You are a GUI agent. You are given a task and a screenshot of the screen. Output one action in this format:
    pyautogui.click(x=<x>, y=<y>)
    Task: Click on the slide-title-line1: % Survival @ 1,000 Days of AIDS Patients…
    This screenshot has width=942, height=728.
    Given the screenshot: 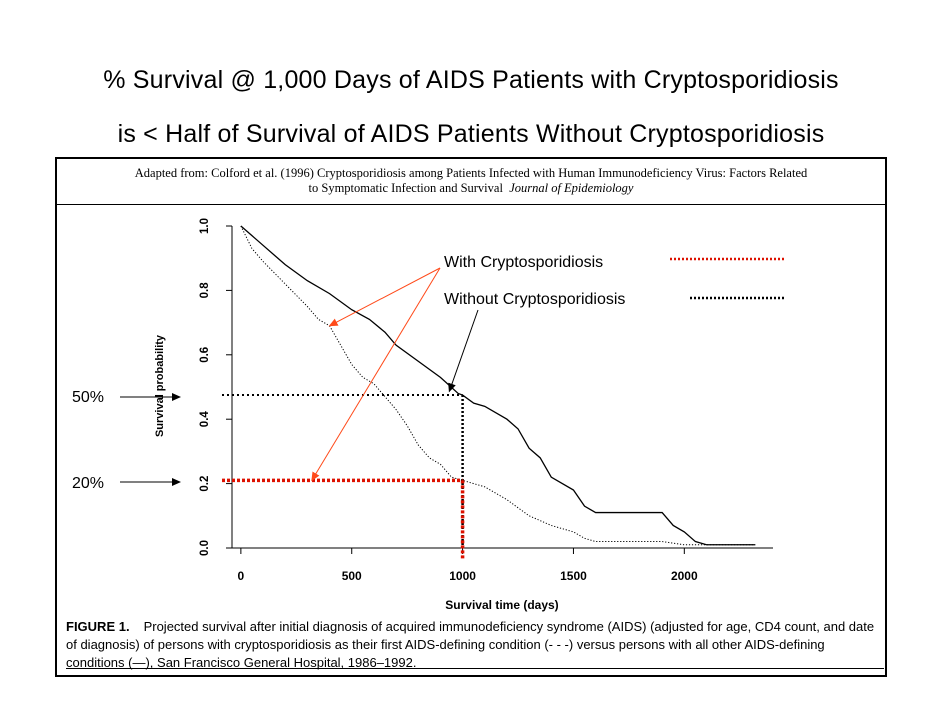 What is the action you would take?
    pyautogui.click(x=471, y=80)
    